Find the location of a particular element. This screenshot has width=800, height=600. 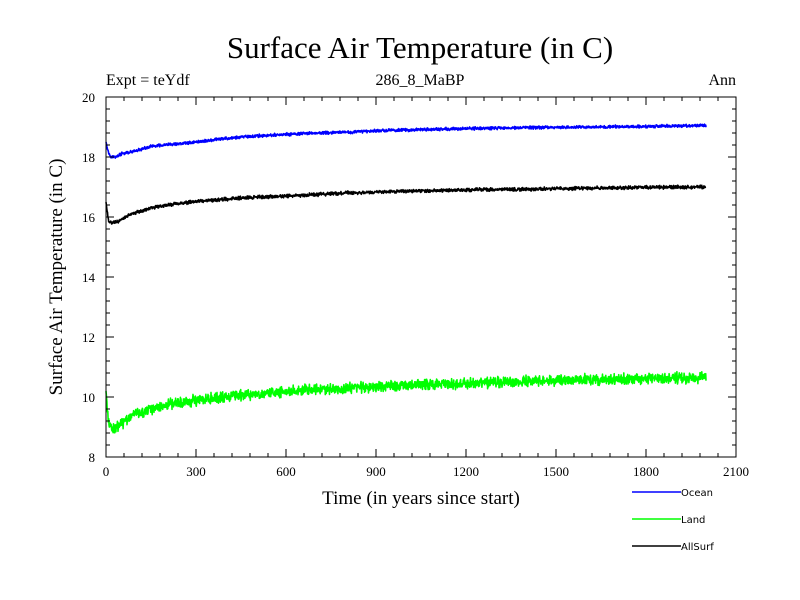

y-tick-label: 12 is located at coordinates (88, 337).